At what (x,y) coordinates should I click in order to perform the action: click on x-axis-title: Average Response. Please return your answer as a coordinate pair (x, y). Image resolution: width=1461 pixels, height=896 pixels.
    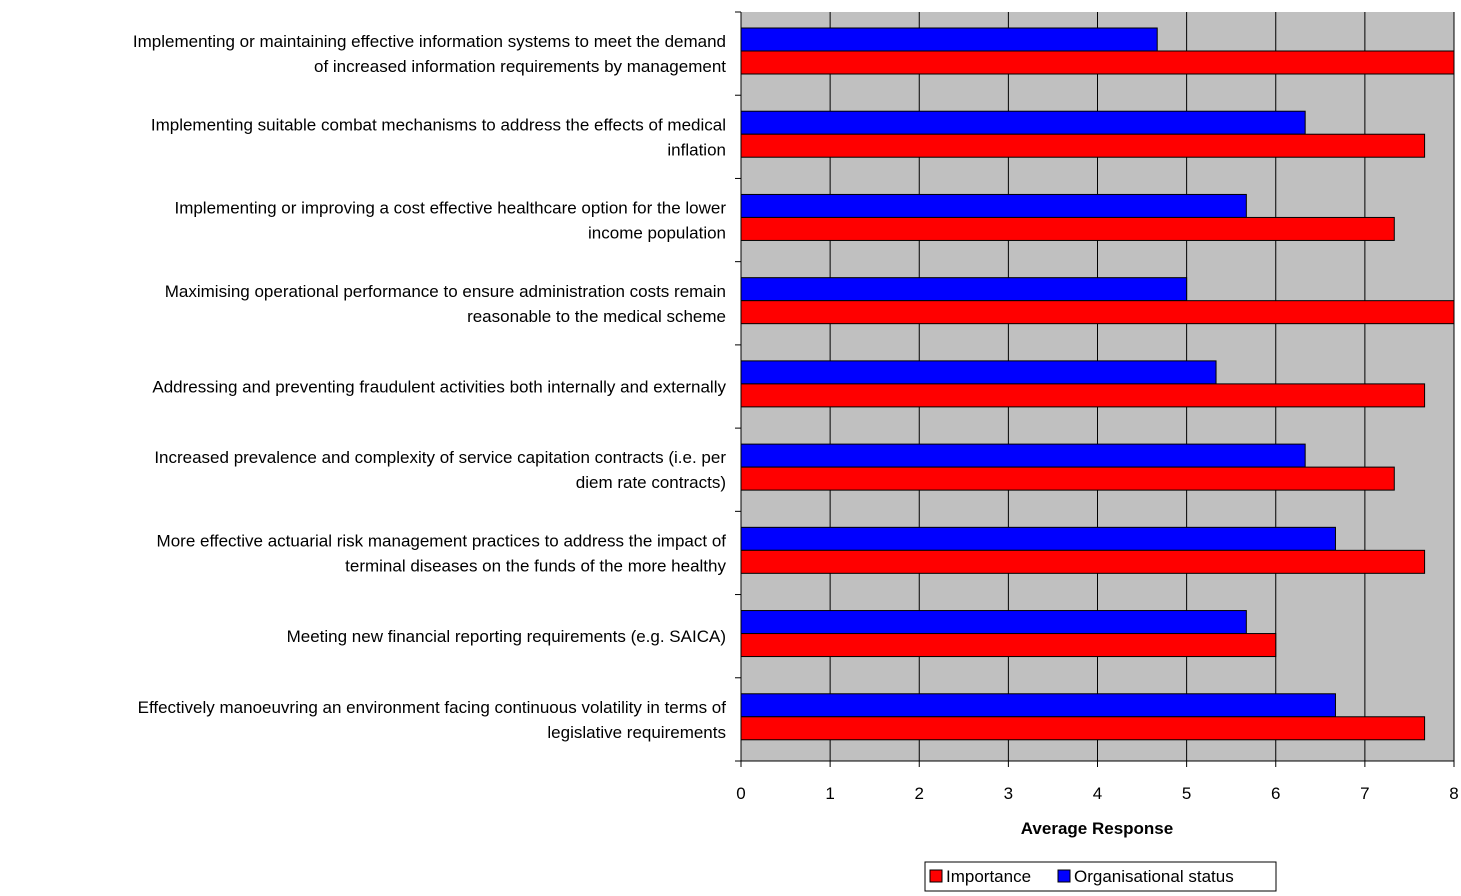
    Looking at the image, I should click on (1097, 828).